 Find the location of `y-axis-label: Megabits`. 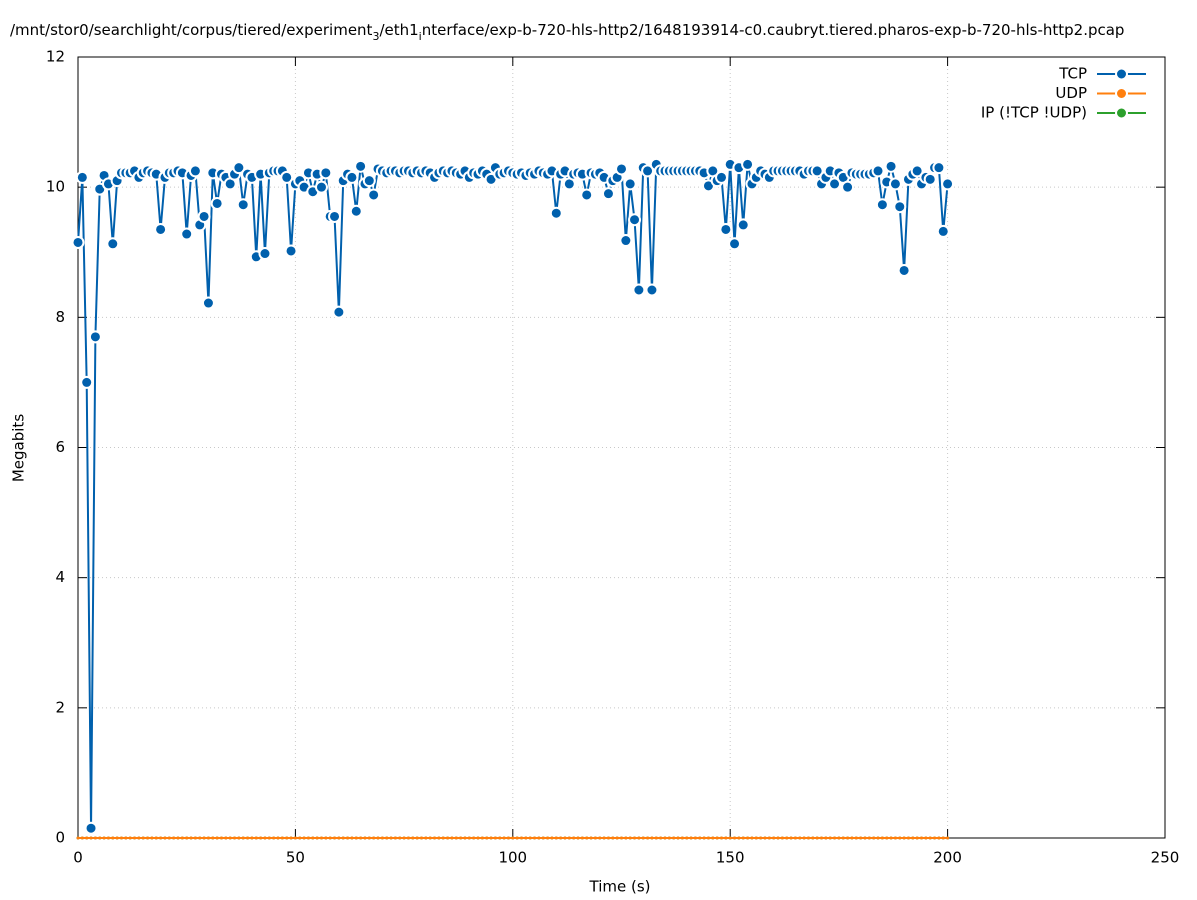

y-axis-label: Megabits is located at coordinates (19, 448).